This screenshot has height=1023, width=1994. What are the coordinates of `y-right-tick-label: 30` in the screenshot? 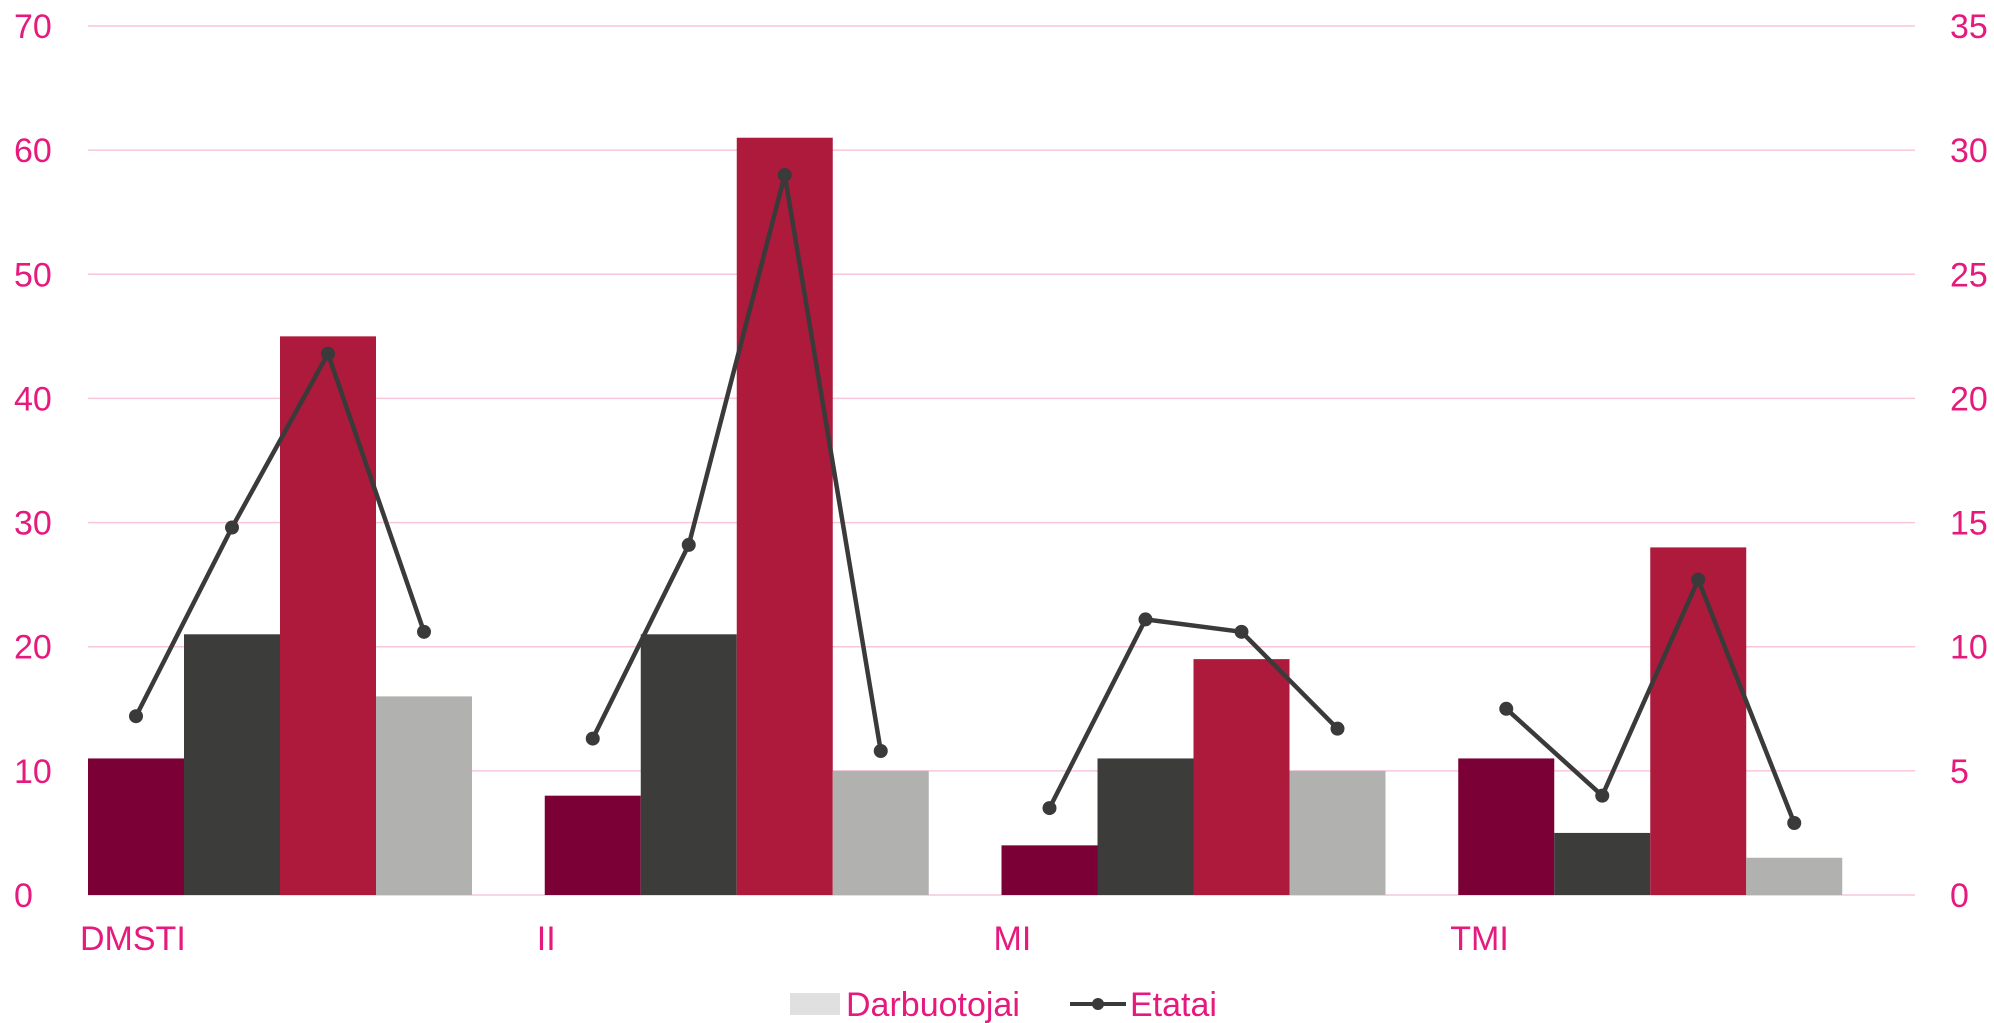 It's located at (1969, 151).